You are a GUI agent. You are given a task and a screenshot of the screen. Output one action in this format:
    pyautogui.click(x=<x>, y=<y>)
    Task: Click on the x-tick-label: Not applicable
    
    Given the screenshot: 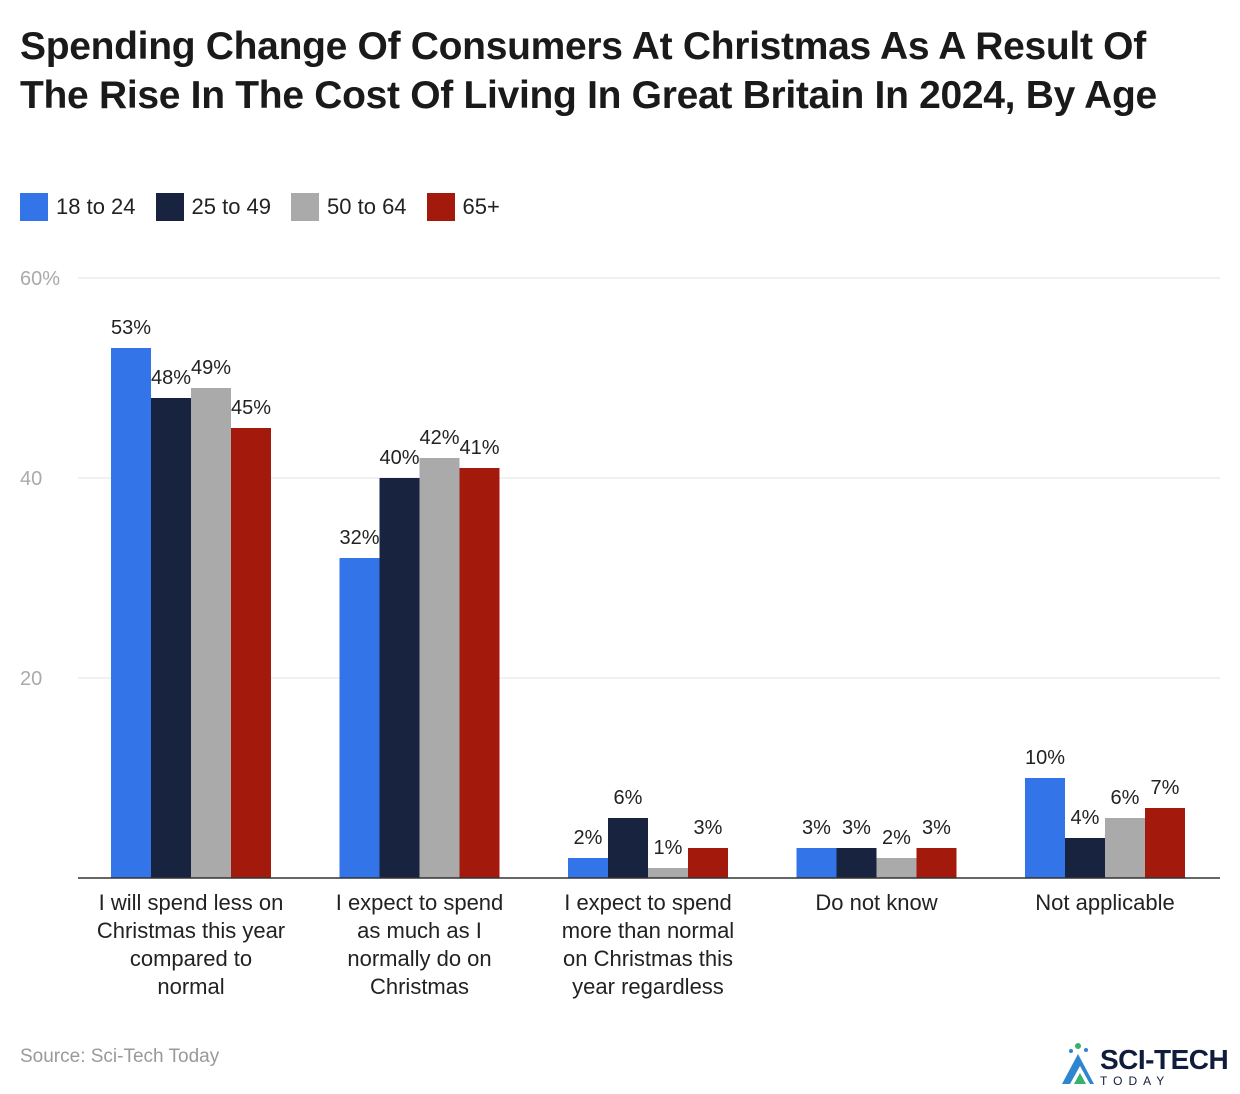 What is the action you would take?
    pyautogui.click(x=1104, y=902)
    